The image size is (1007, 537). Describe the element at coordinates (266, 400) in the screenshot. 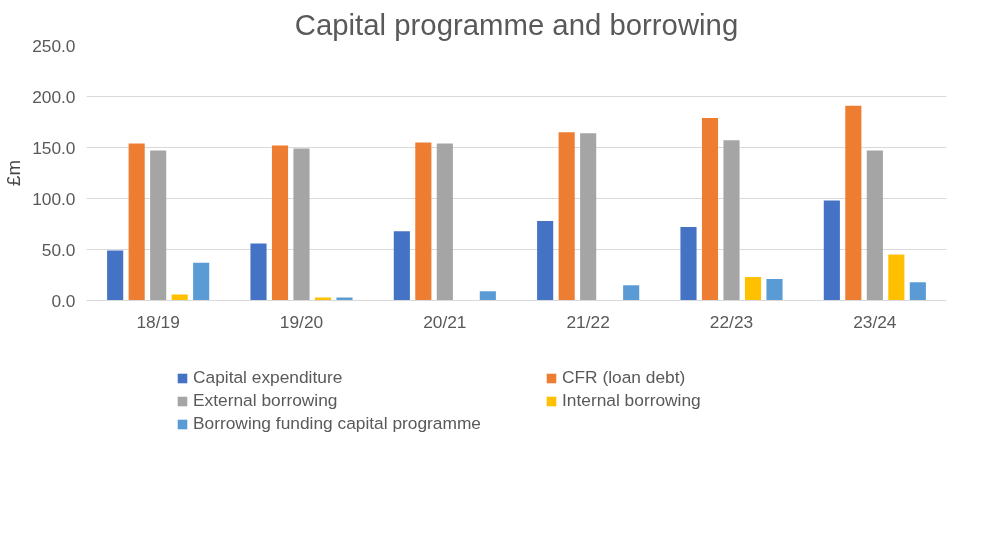

I see `legend-label: External borrowing` at that location.